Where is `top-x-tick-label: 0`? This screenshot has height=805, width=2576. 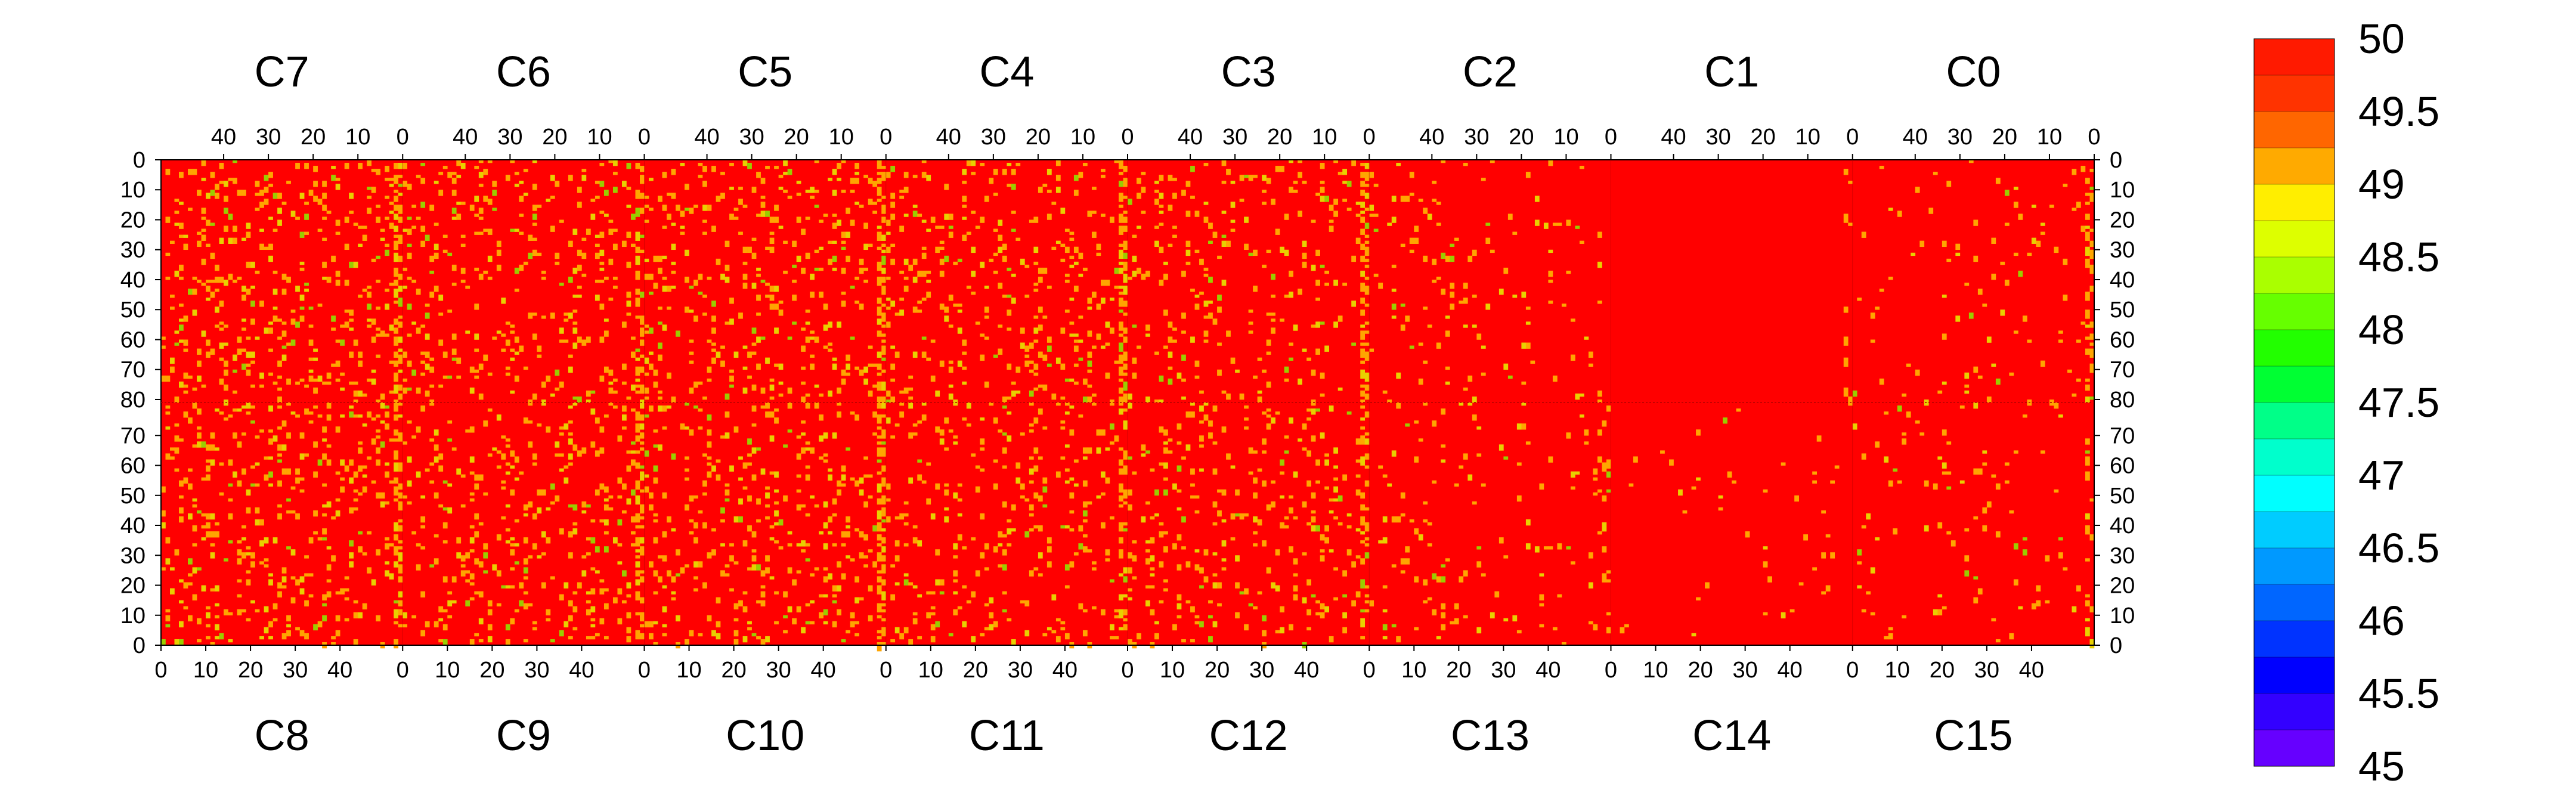
top-x-tick-label: 0 is located at coordinates (2094, 137).